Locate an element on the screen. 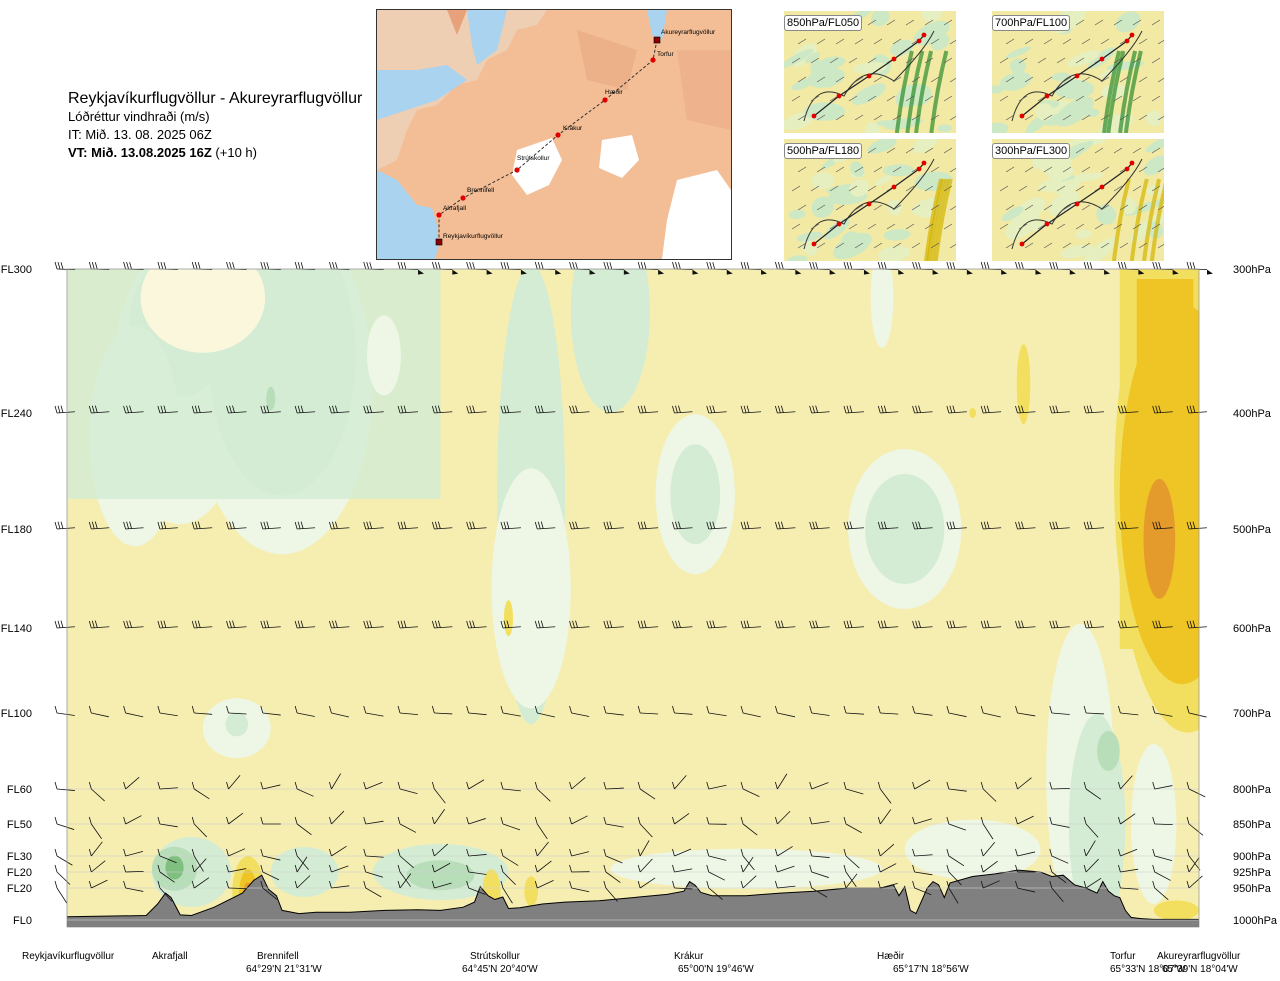 This screenshot has height=981, width=1280. right-axis-label: 600hPa is located at coordinates (1252, 629).